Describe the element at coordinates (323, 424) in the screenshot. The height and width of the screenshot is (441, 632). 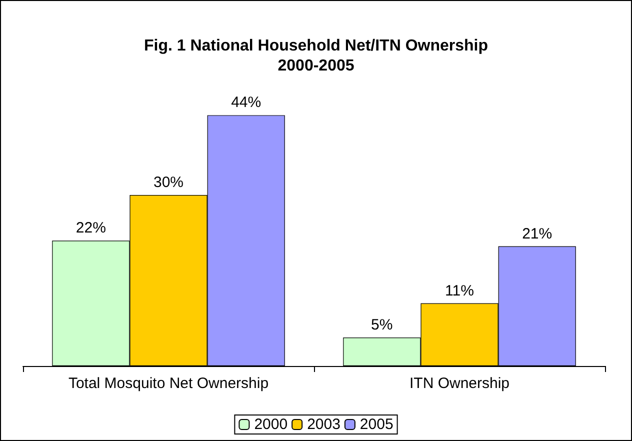
I see `legend-label: 2003` at that location.